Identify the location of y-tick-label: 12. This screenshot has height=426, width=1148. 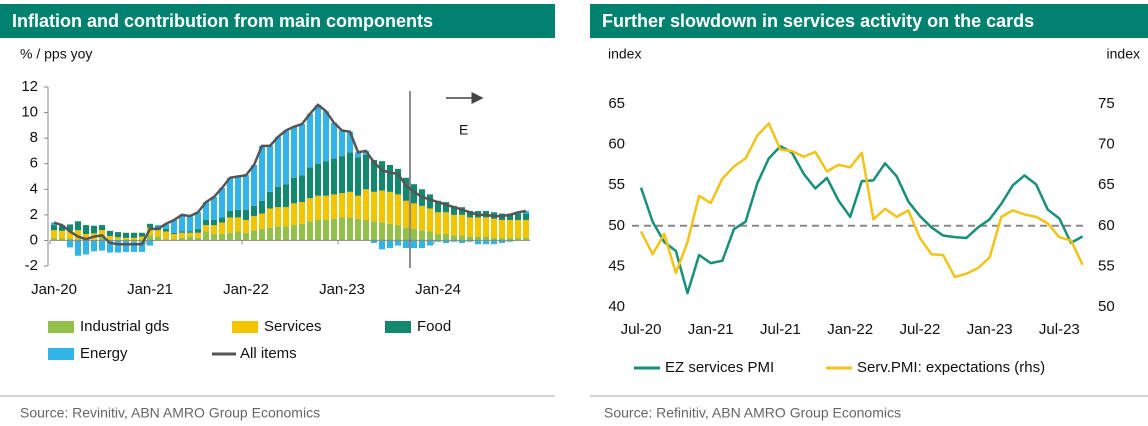
(29, 86).